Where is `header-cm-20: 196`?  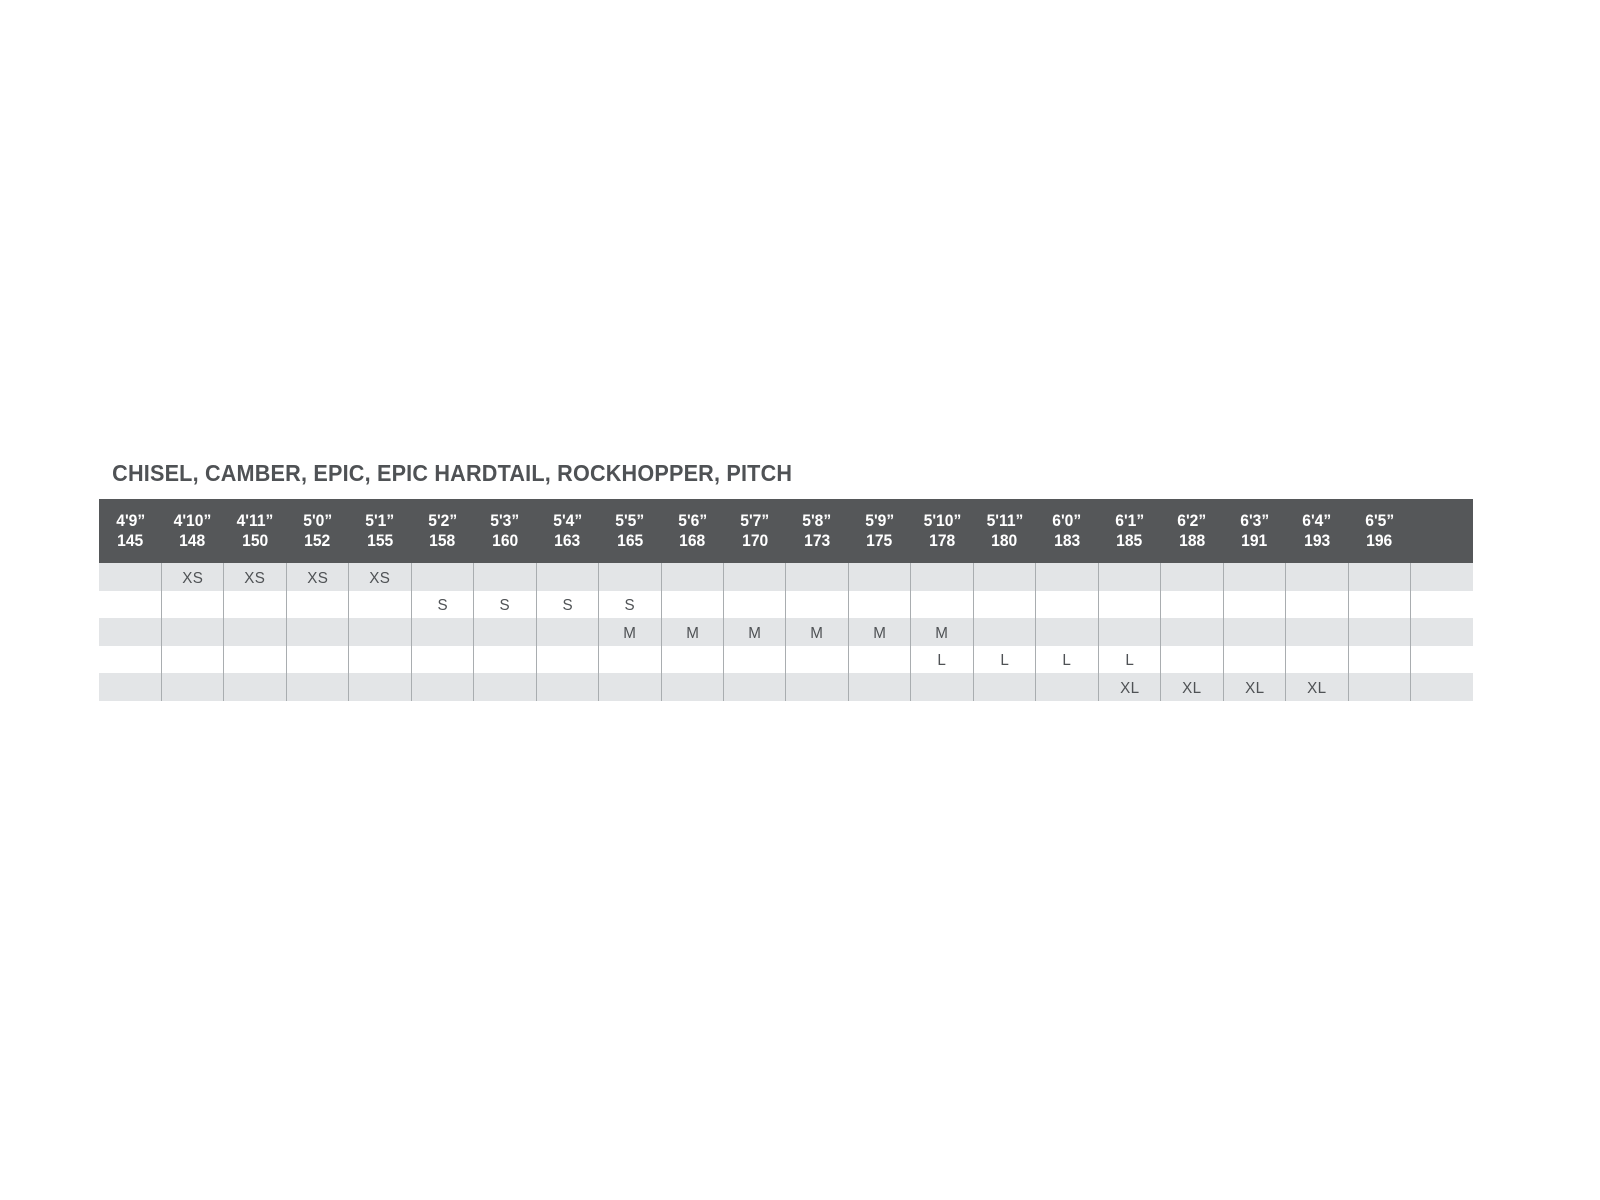 header-cm-20: 196 is located at coordinates (1379, 540).